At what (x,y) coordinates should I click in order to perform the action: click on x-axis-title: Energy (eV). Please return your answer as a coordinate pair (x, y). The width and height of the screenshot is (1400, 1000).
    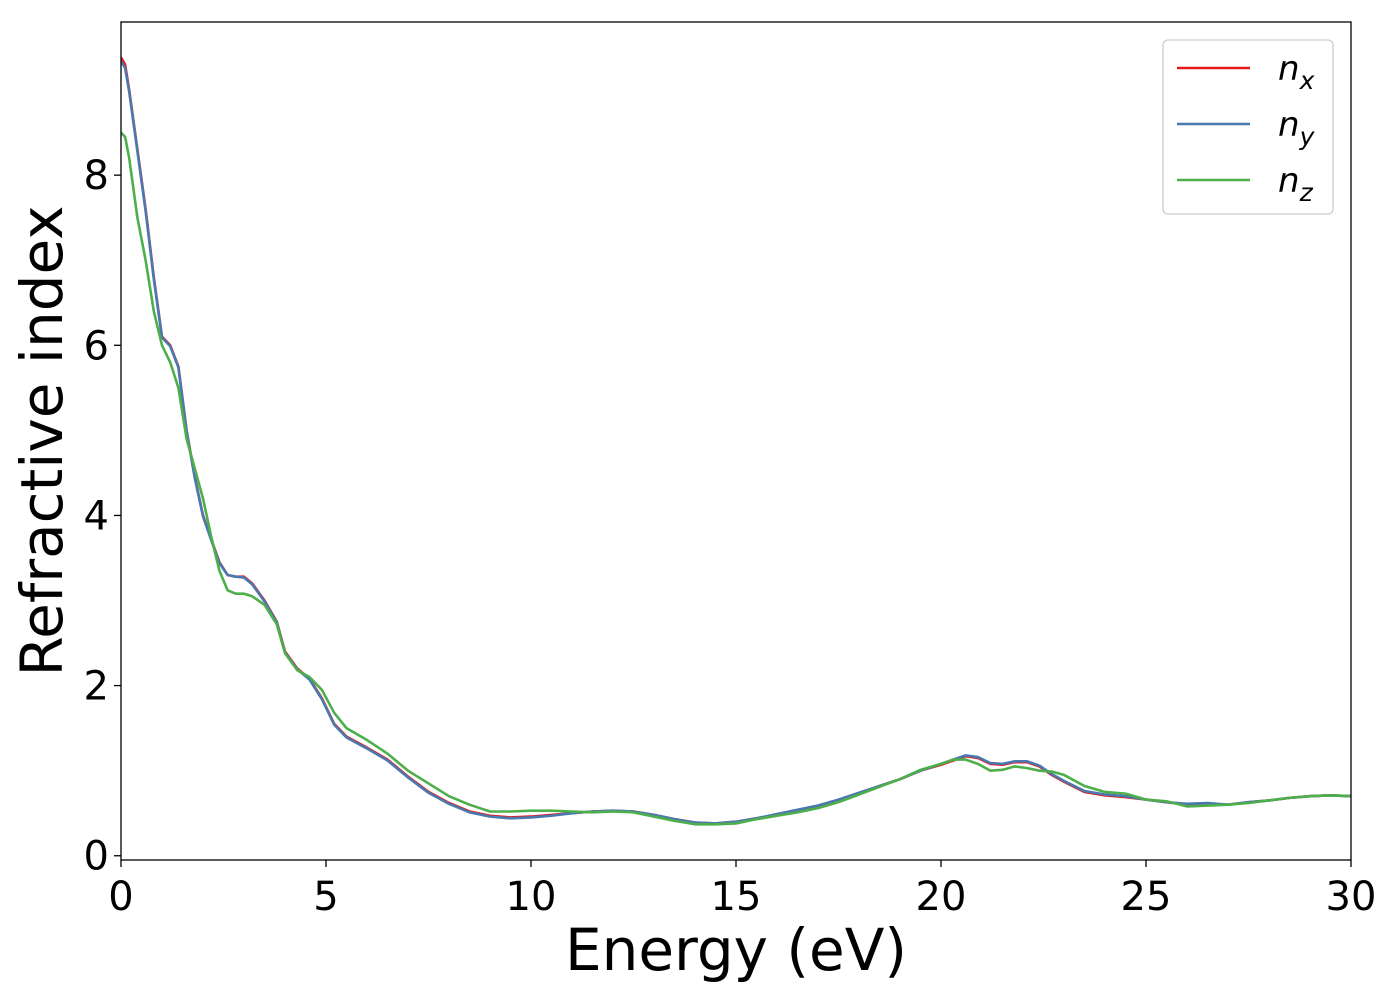
    Looking at the image, I should click on (736, 950).